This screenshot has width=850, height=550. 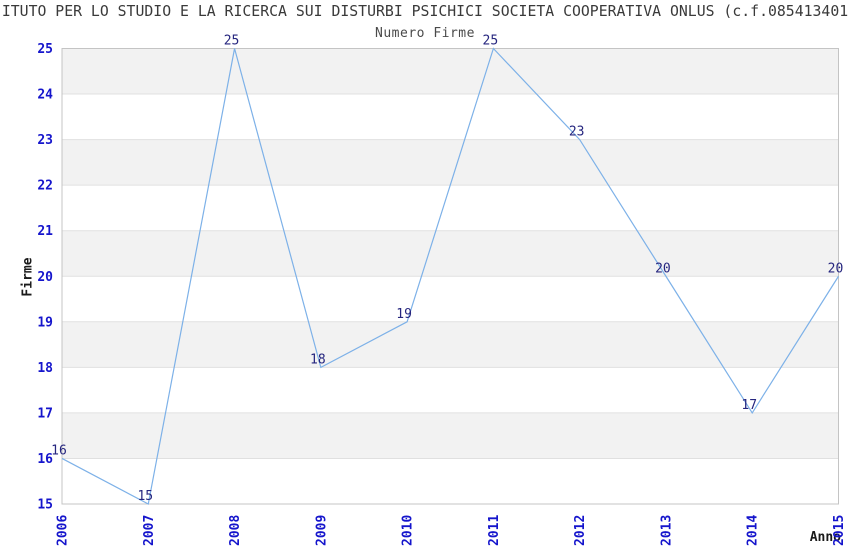 What do you see at coordinates (318, 359) in the screenshot?
I see `data-point-label: 18` at bounding box center [318, 359].